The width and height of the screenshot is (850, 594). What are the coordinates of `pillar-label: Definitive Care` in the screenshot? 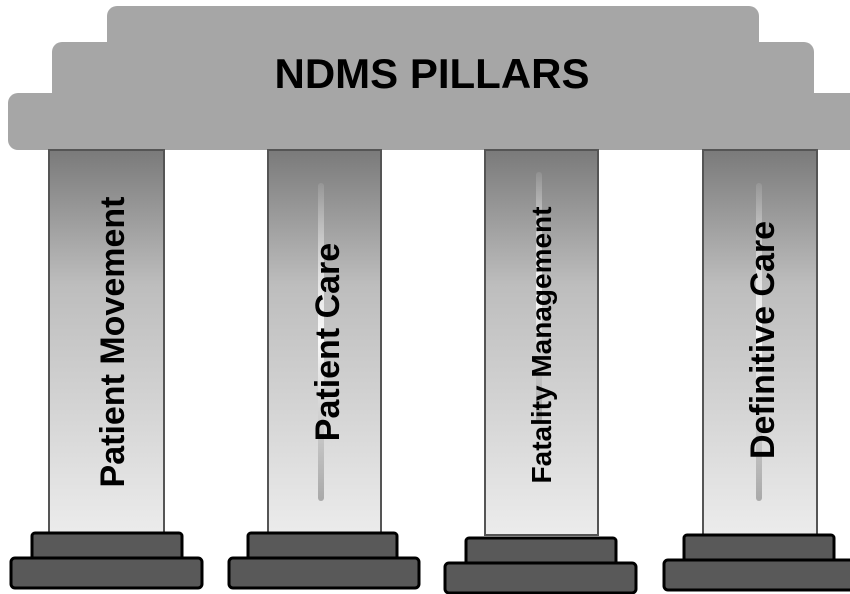 It's located at (763, 340).